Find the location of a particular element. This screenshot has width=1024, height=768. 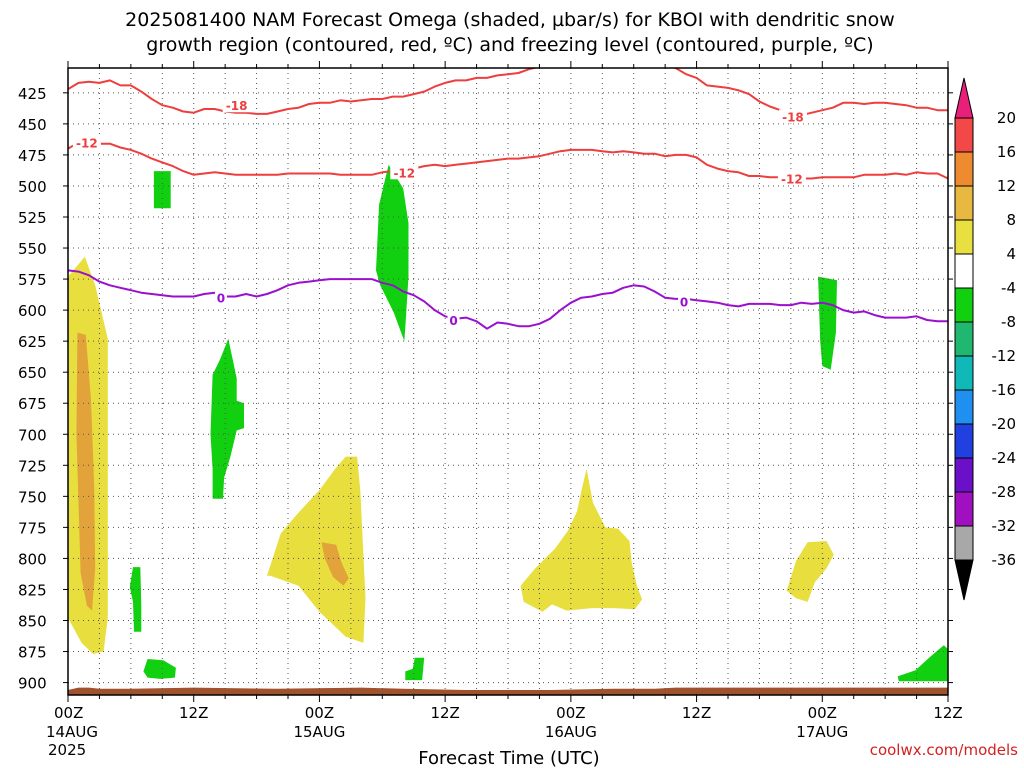

y-tick-label-450: 450 is located at coordinates (32, 125).